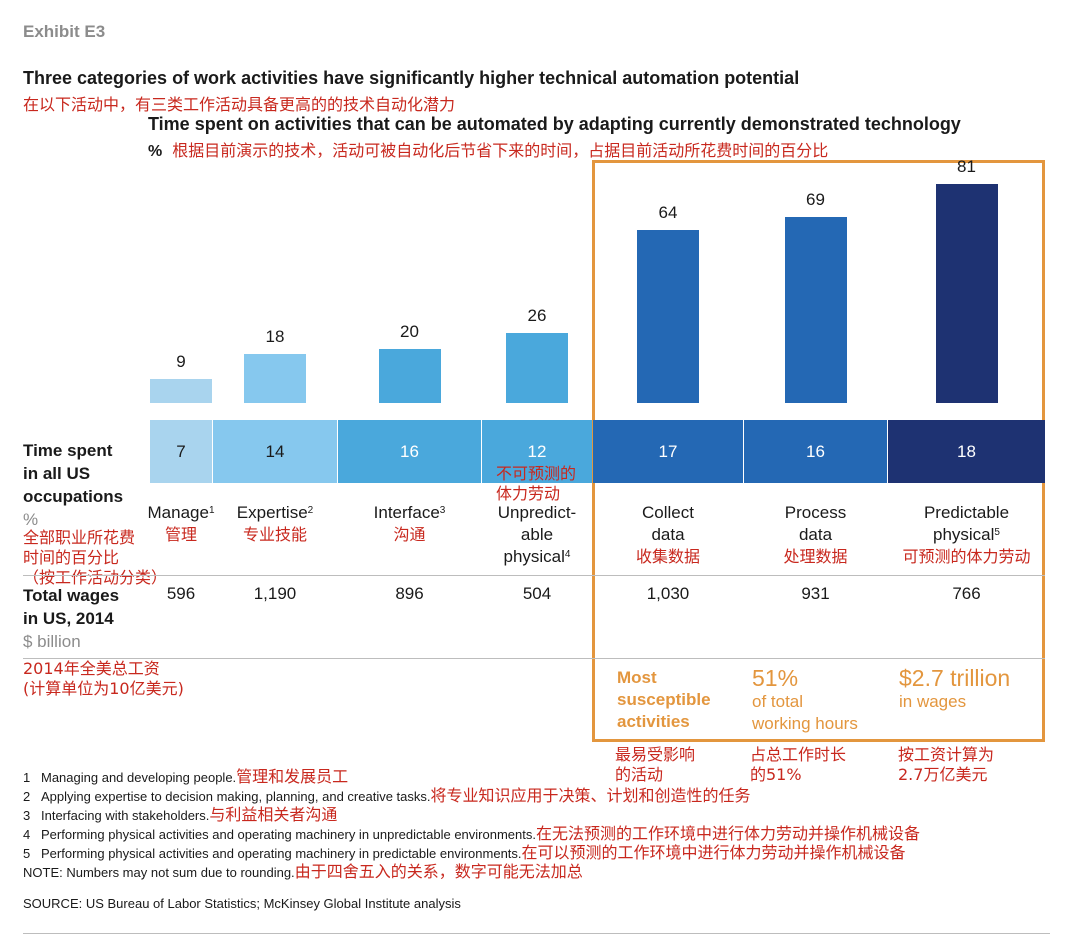 The width and height of the screenshot is (1080, 936). I want to click on unpredictable-cn-line: 体力劳动, so click(528, 493).